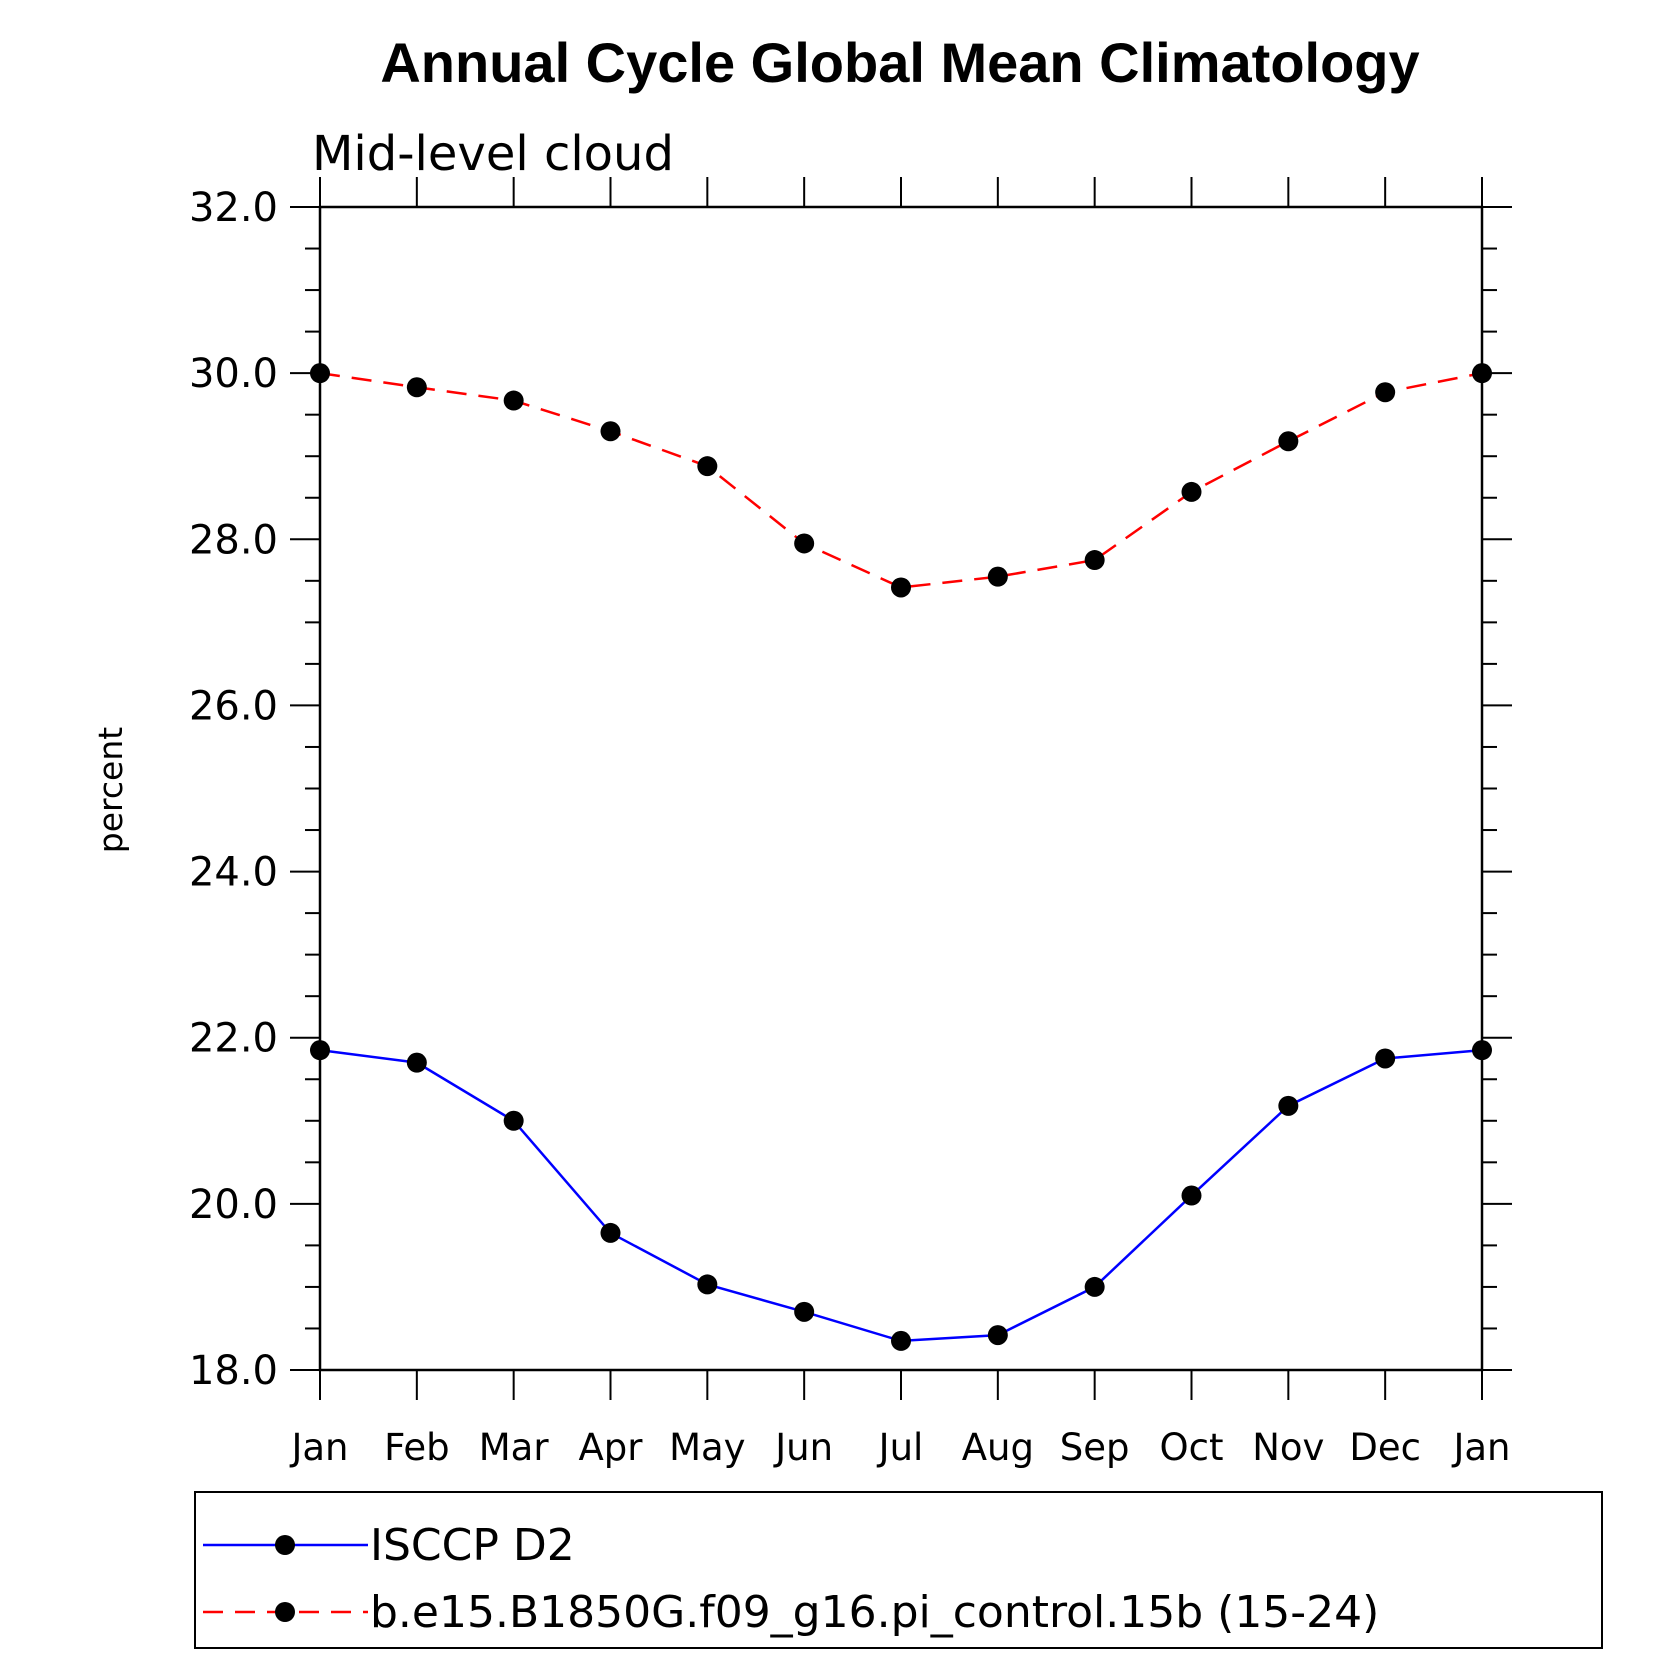 This screenshot has width=1680, height=1680. I want to click on x-tick-label: Oct, so click(1192, 1447).